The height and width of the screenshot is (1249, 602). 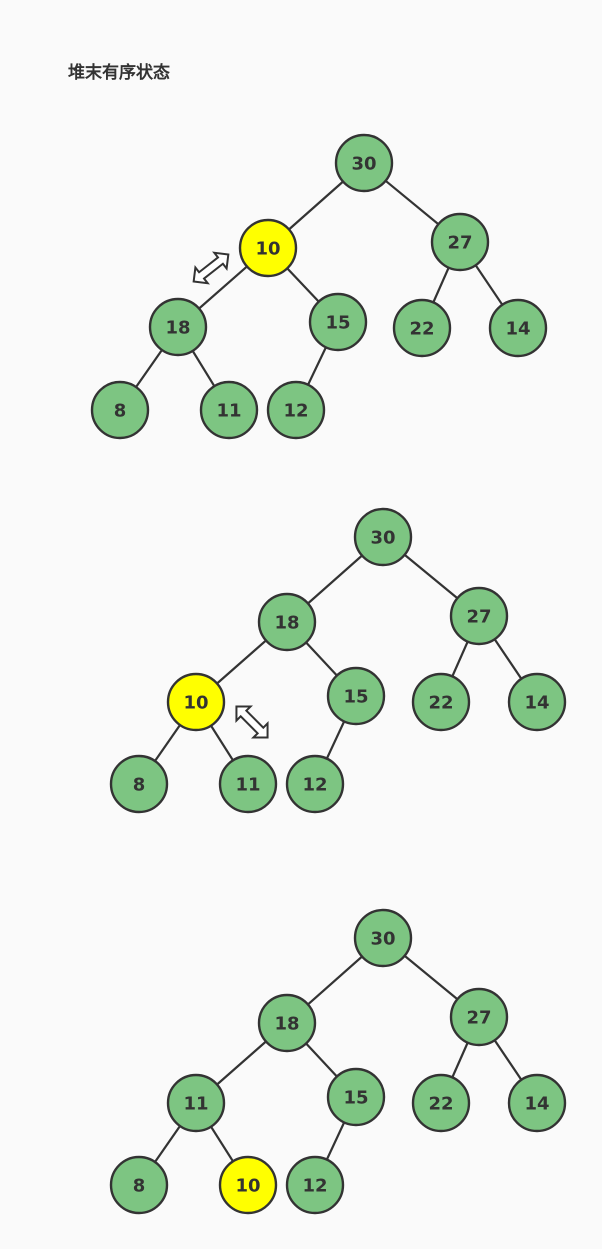 What do you see at coordinates (119, 73) in the screenshot?
I see `page-title: 堆末有序状态` at bounding box center [119, 73].